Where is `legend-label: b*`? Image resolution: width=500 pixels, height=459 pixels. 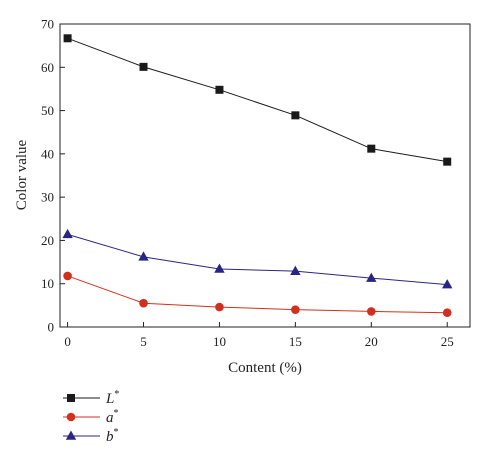 legend-label: b* is located at coordinates (112, 436).